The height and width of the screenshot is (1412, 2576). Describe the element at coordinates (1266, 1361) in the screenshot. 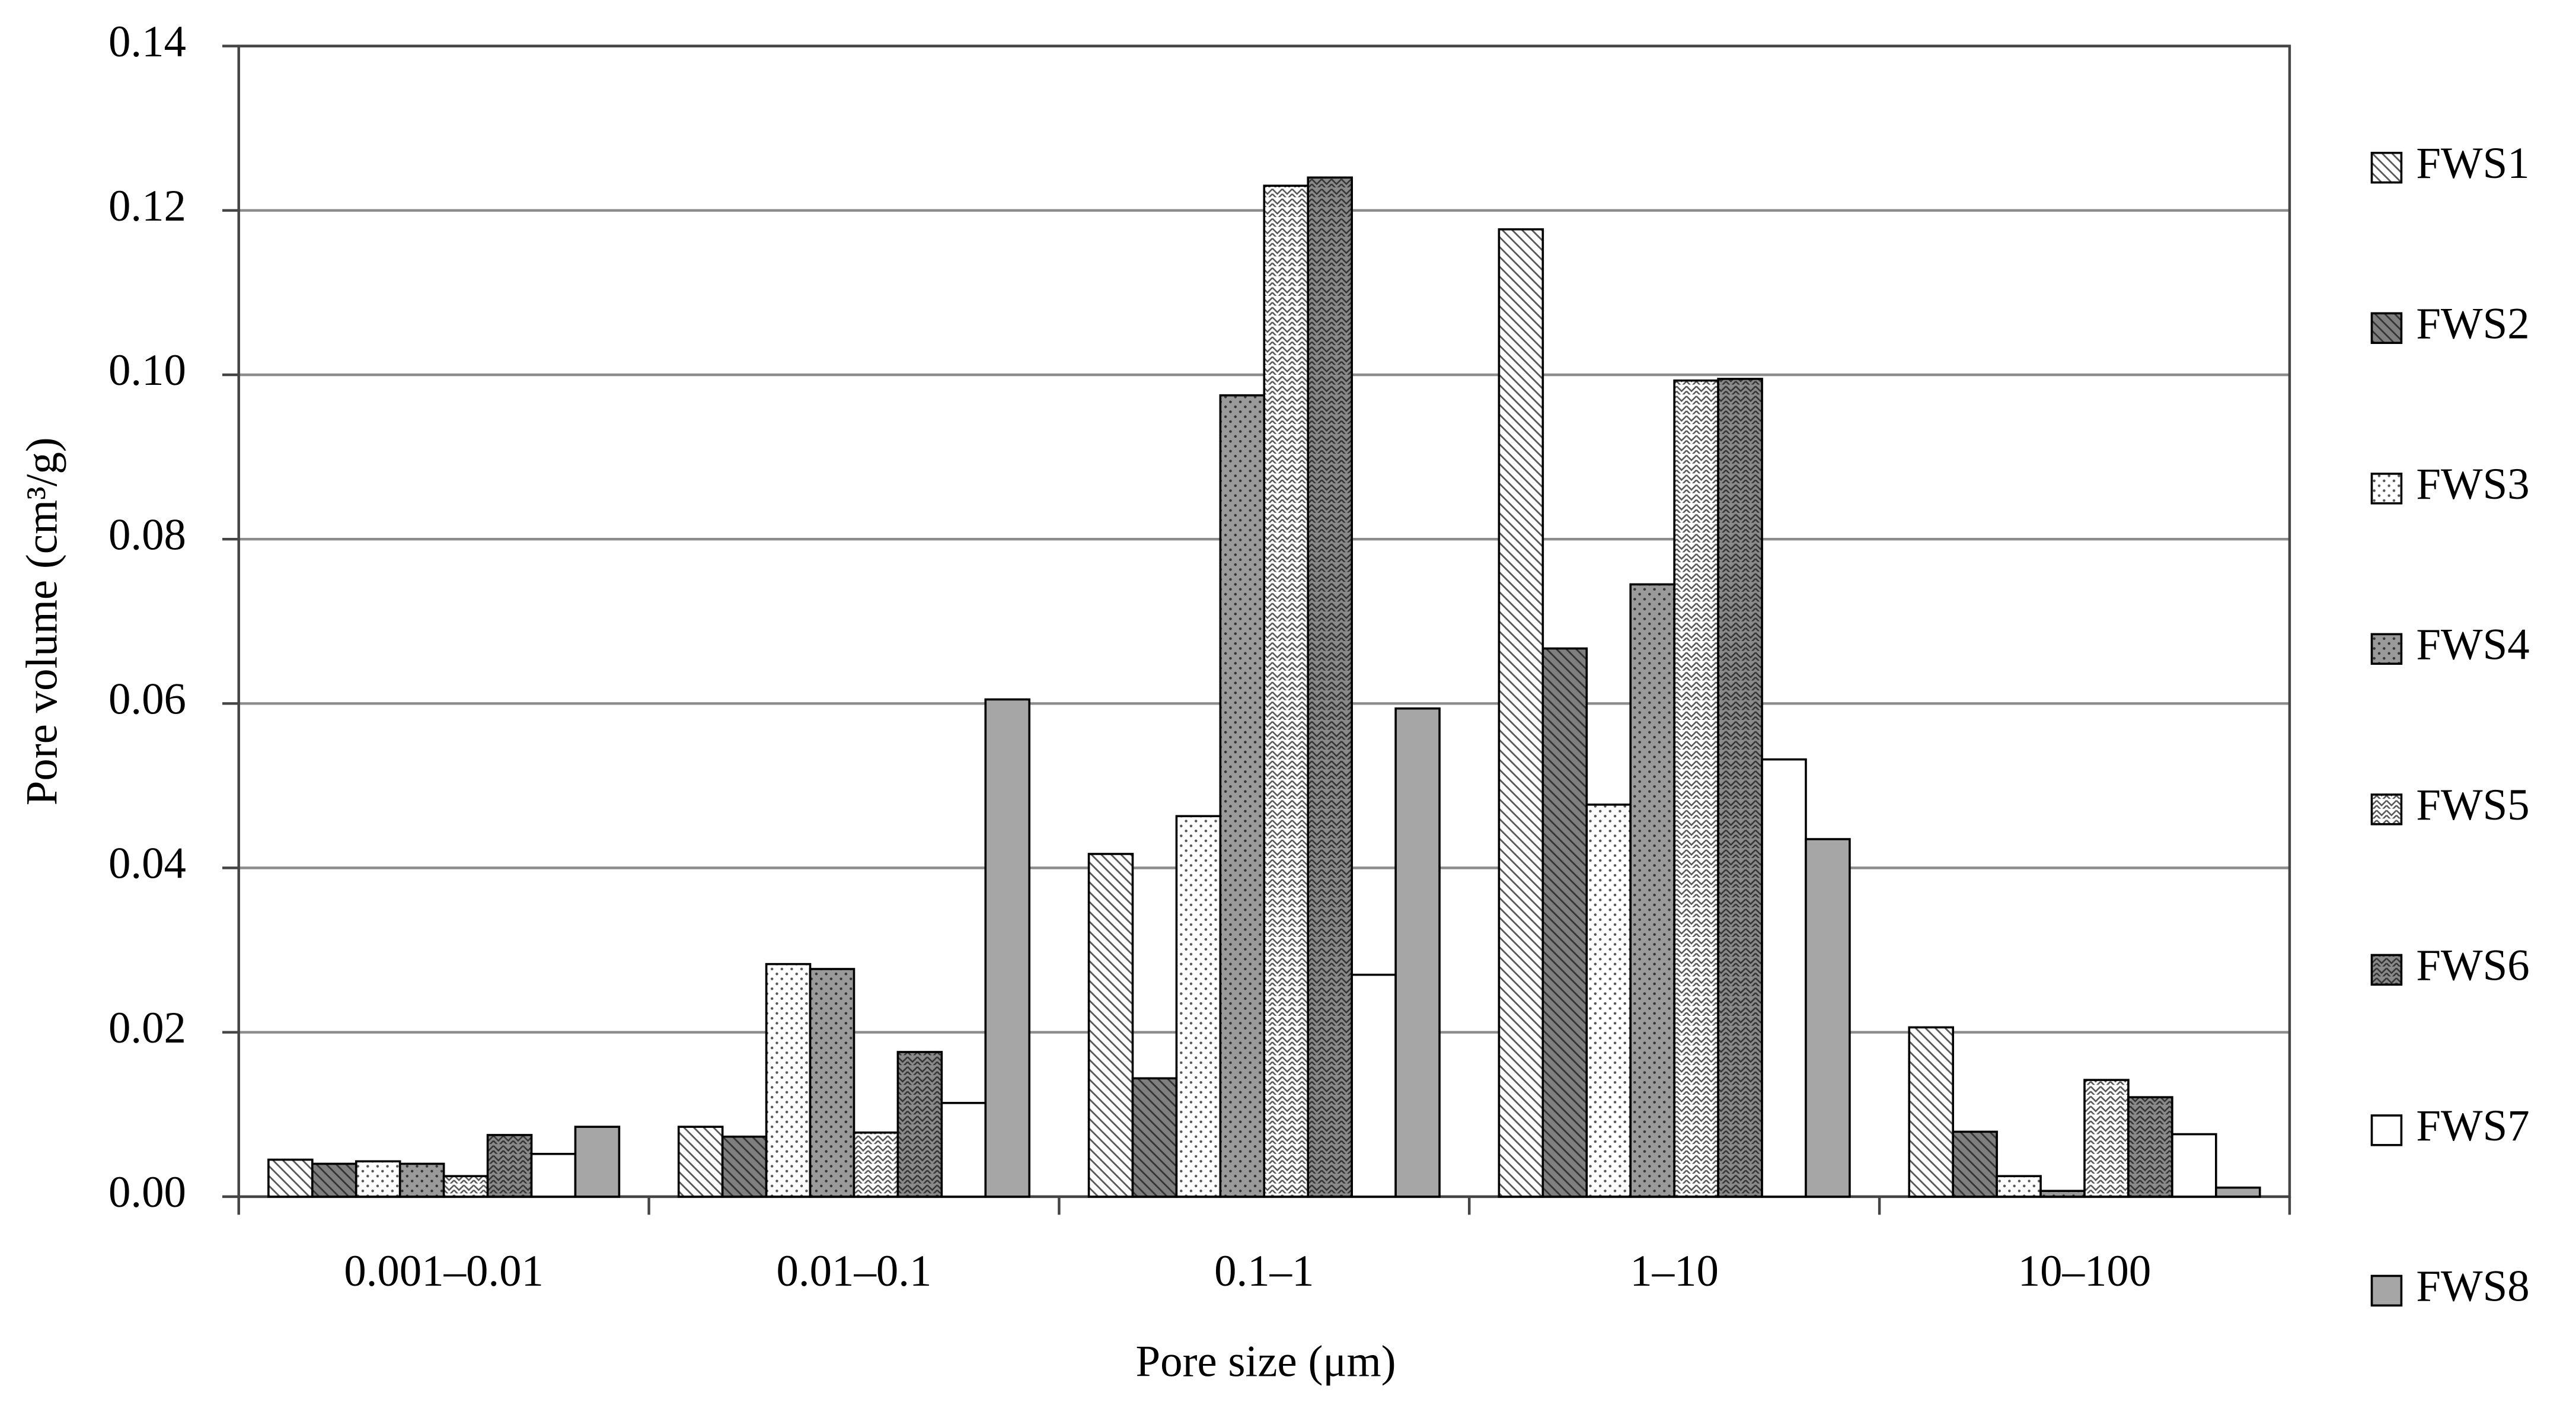

I see `x-axis-label: Pore size (μm)` at that location.